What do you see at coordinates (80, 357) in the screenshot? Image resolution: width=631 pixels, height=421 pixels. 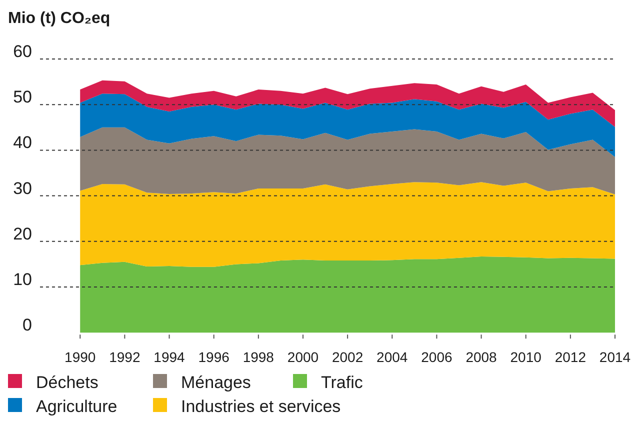 I see `x-tick-label: 1990` at bounding box center [80, 357].